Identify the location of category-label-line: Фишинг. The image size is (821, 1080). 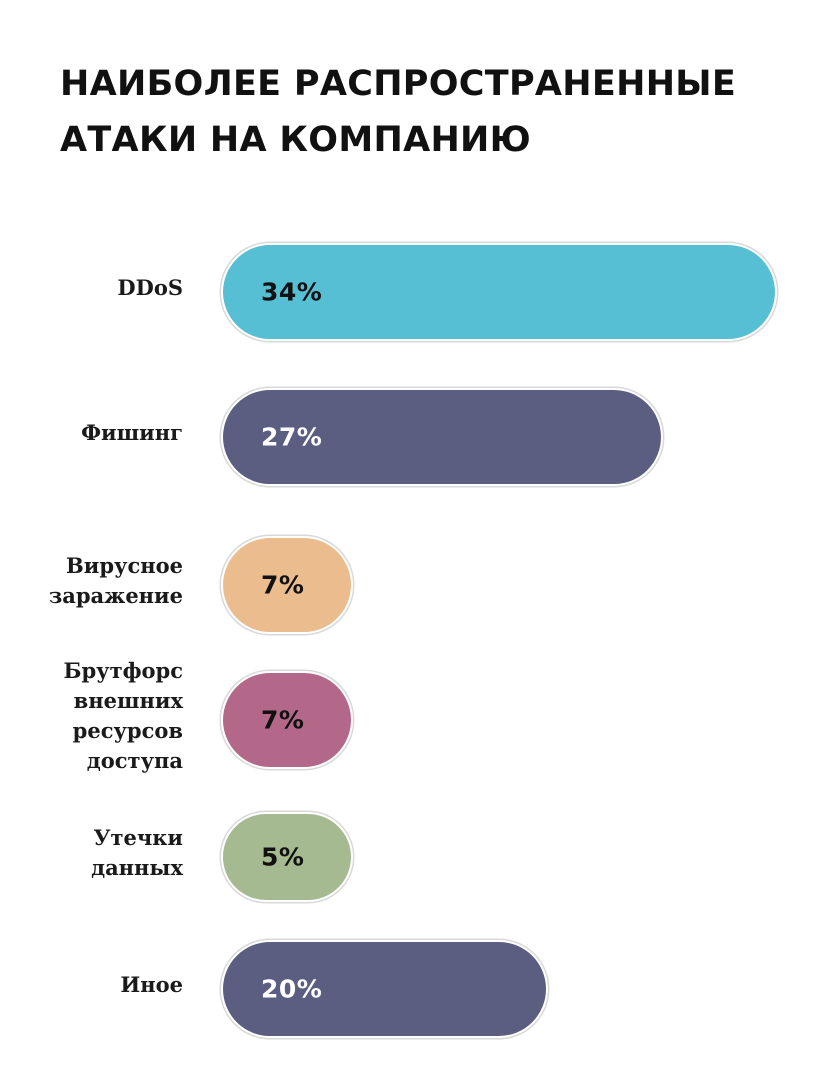
(132, 432).